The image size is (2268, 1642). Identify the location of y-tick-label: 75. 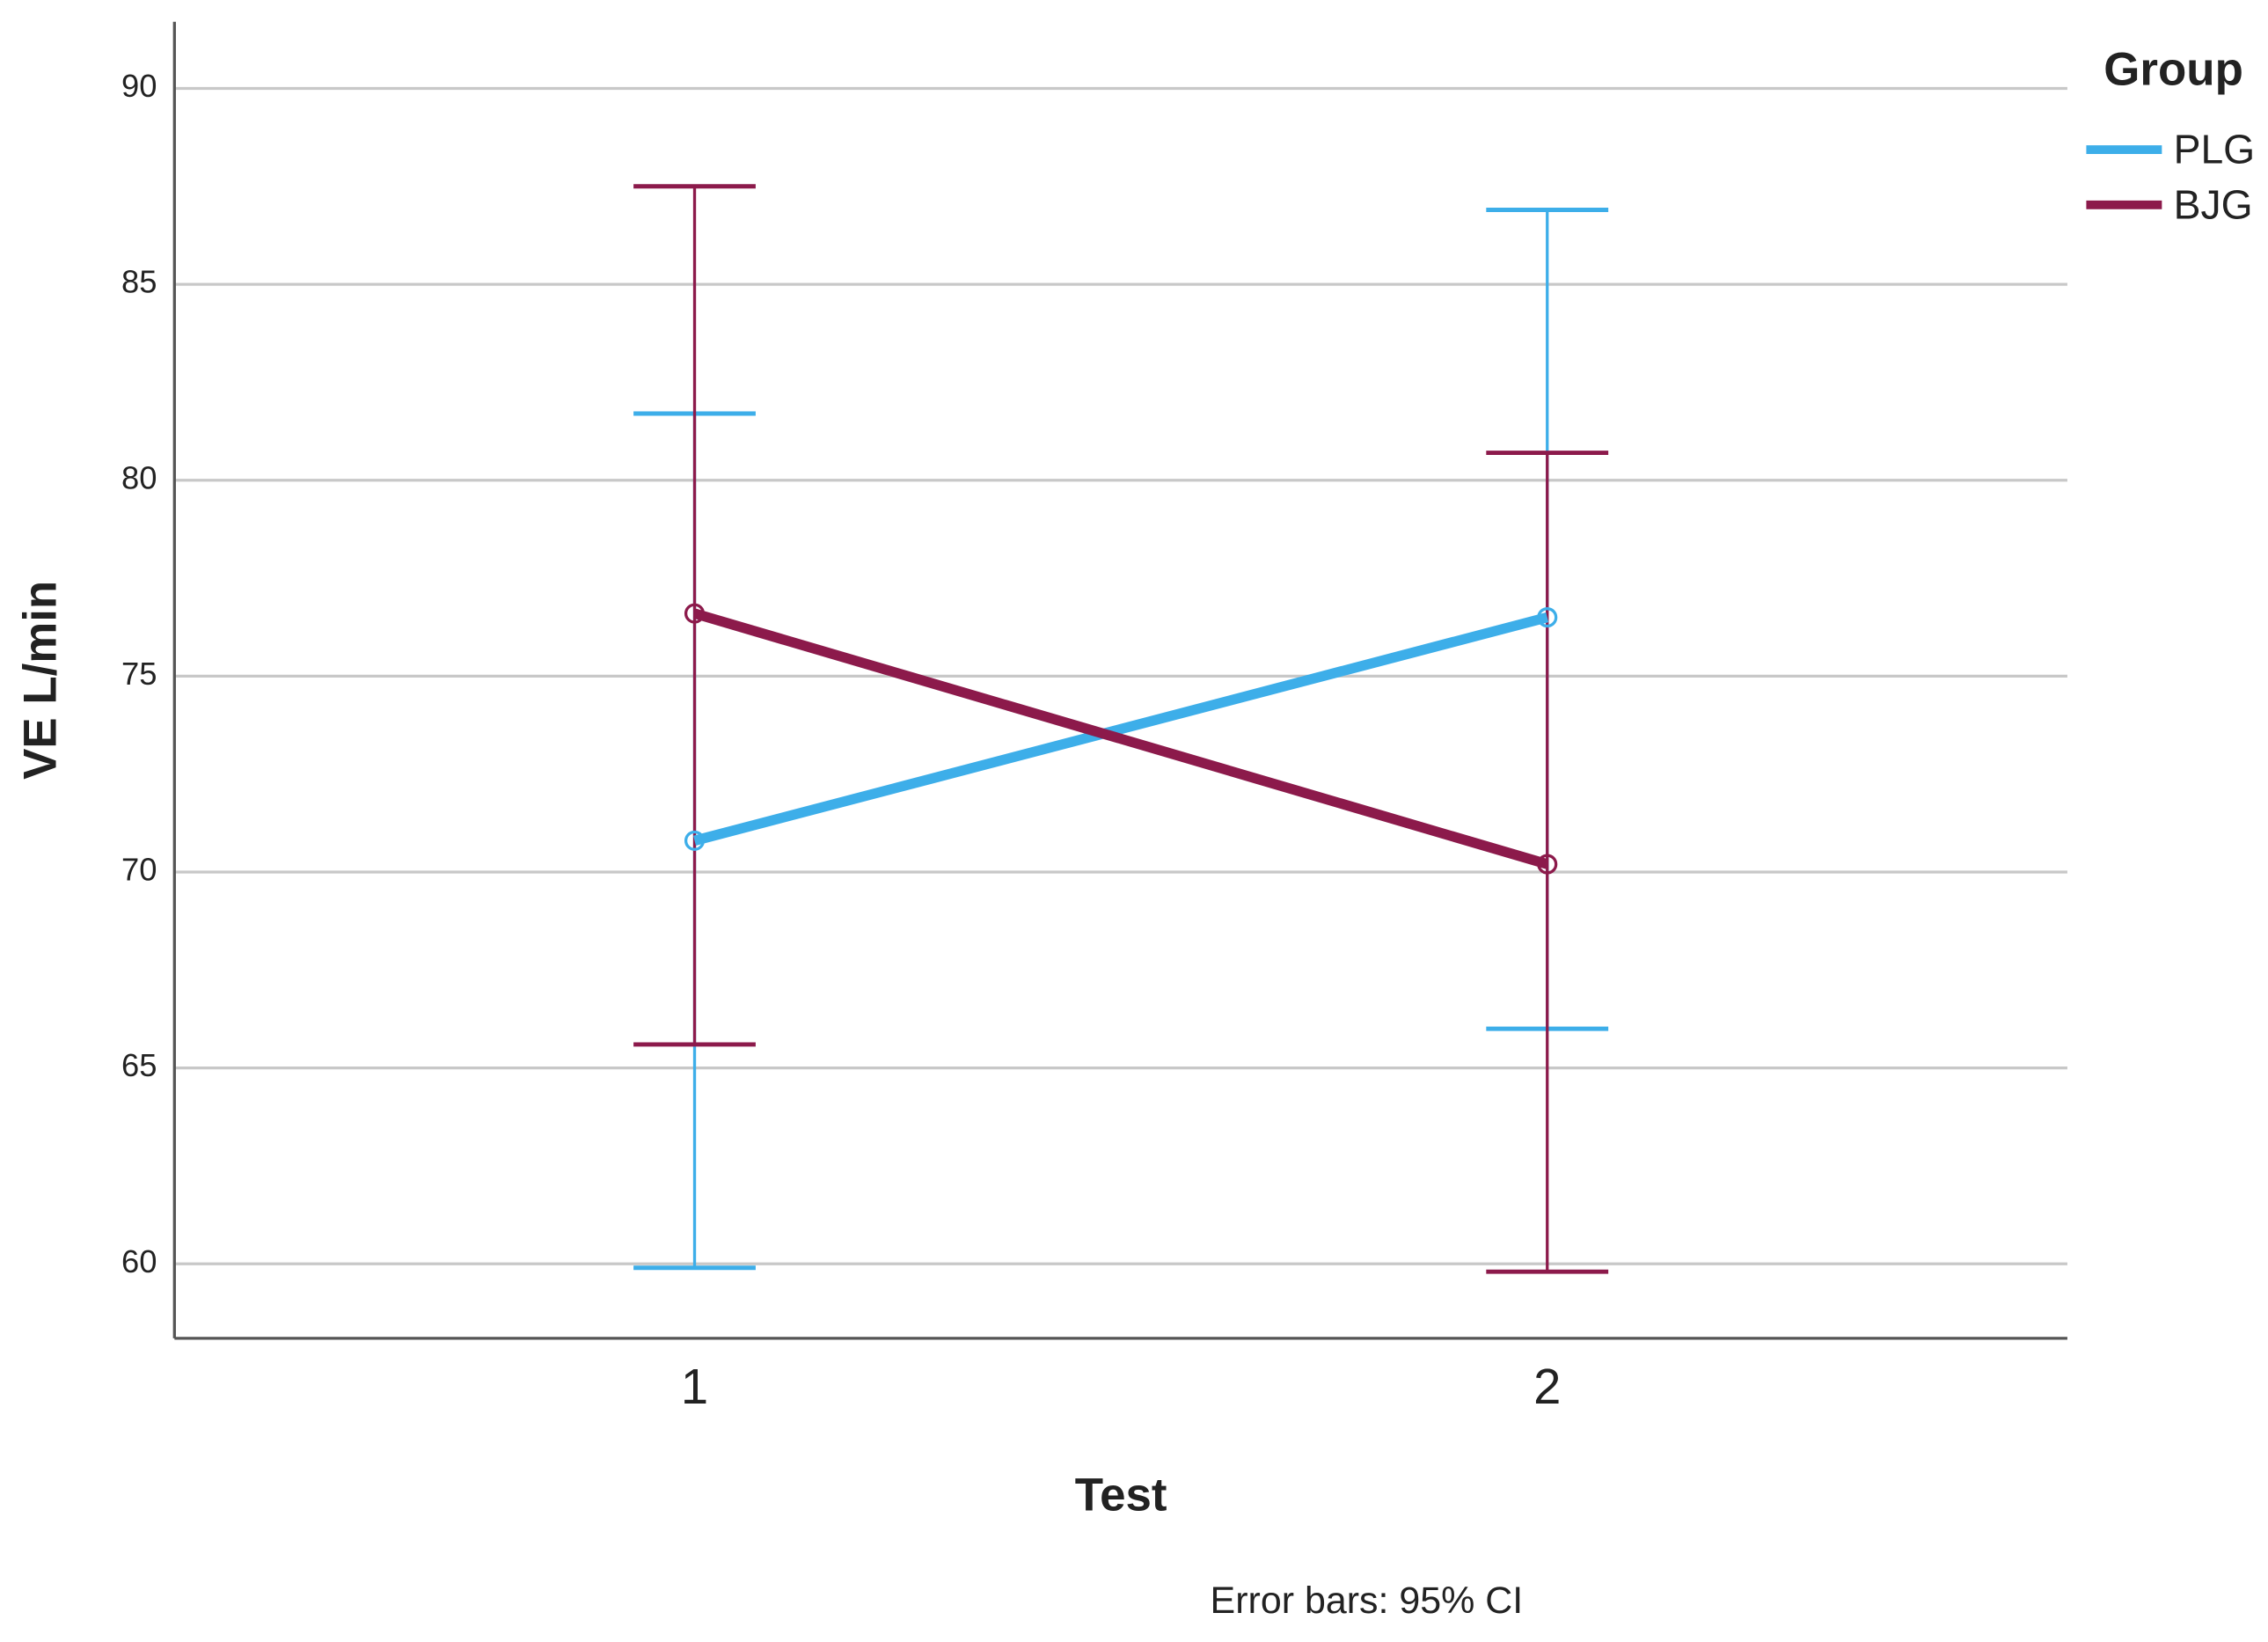
(139, 674).